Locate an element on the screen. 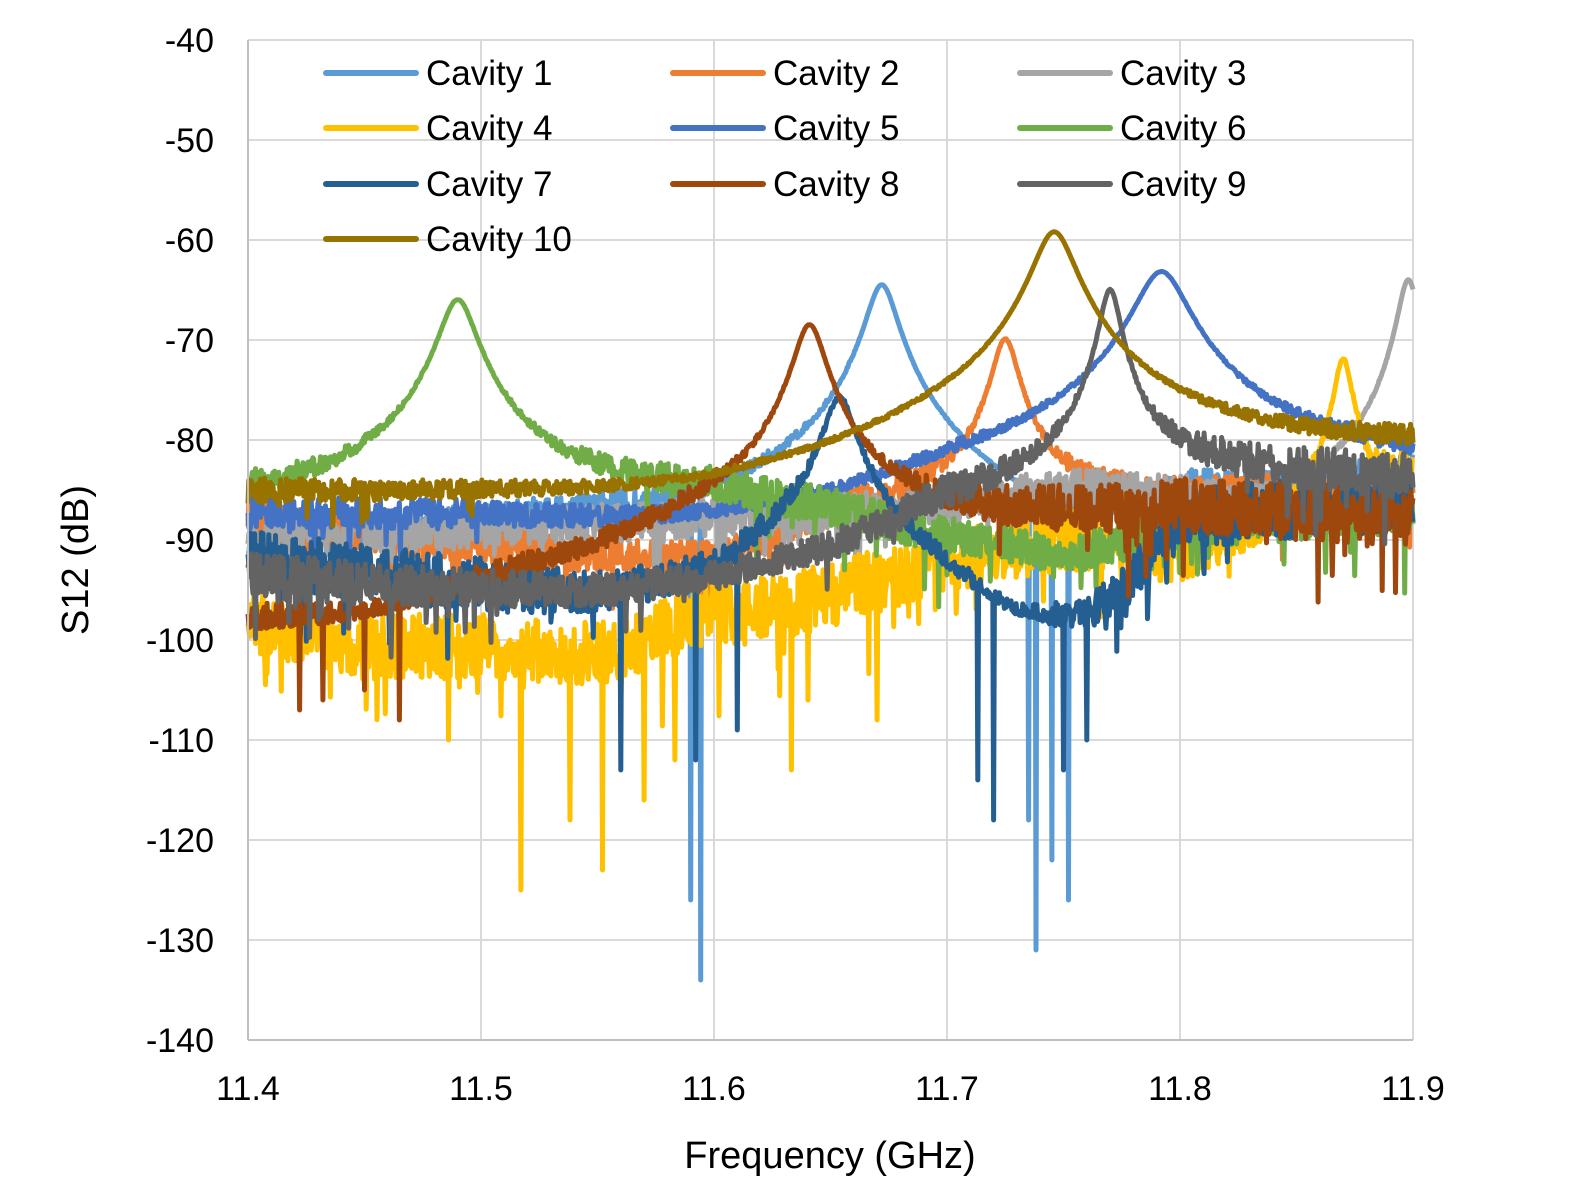  legend-item: Cavity 3 is located at coordinates (1131, 73).